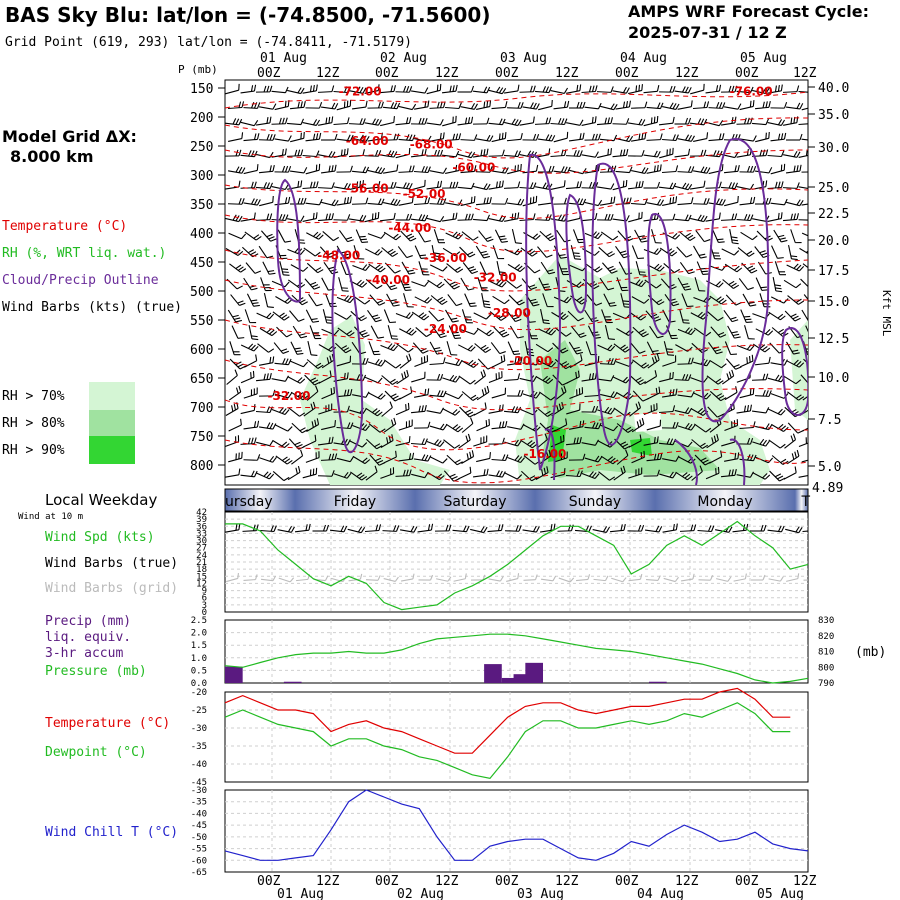 This screenshot has width=900, height=900. Describe the element at coordinates (522, 678) in the screenshot. I see `precip-bar` at that location.